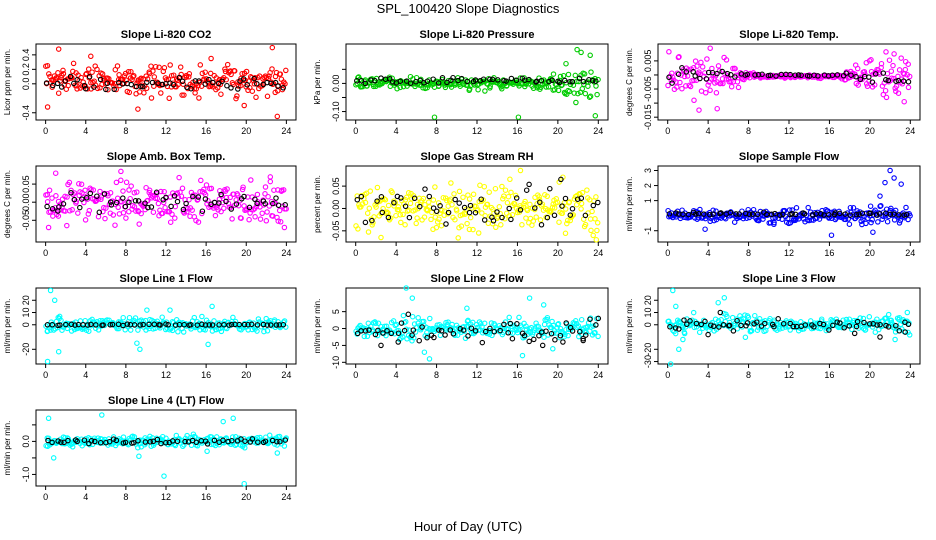 The image size is (936, 540). I want to click on panel-title: Slope Line 3 Flow, so click(789, 279).